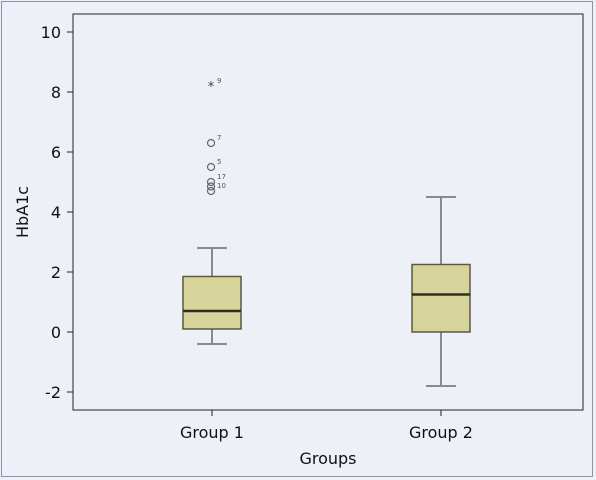 The image size is (596, 480). What do you see at coordinates (53, 392) in the screenshot?
I see `y-tick-label: -2` at bounding box center [53, 392].